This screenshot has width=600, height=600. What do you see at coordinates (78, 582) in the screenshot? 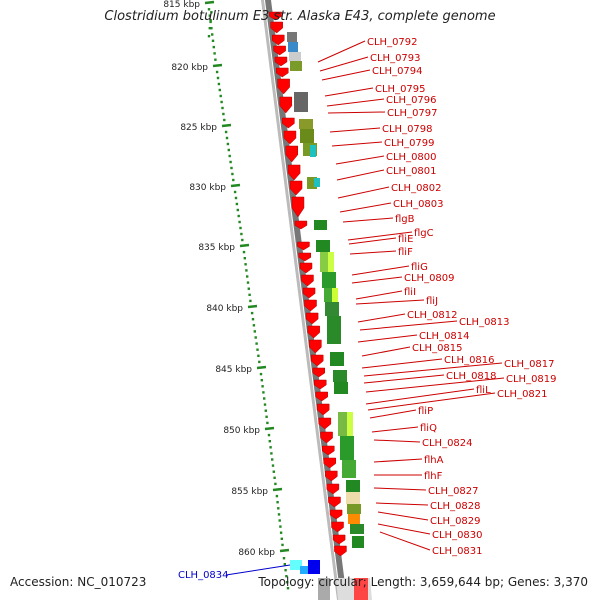
I see `accession-text: Accession: NC_010723` at bounding box center [78, 582].